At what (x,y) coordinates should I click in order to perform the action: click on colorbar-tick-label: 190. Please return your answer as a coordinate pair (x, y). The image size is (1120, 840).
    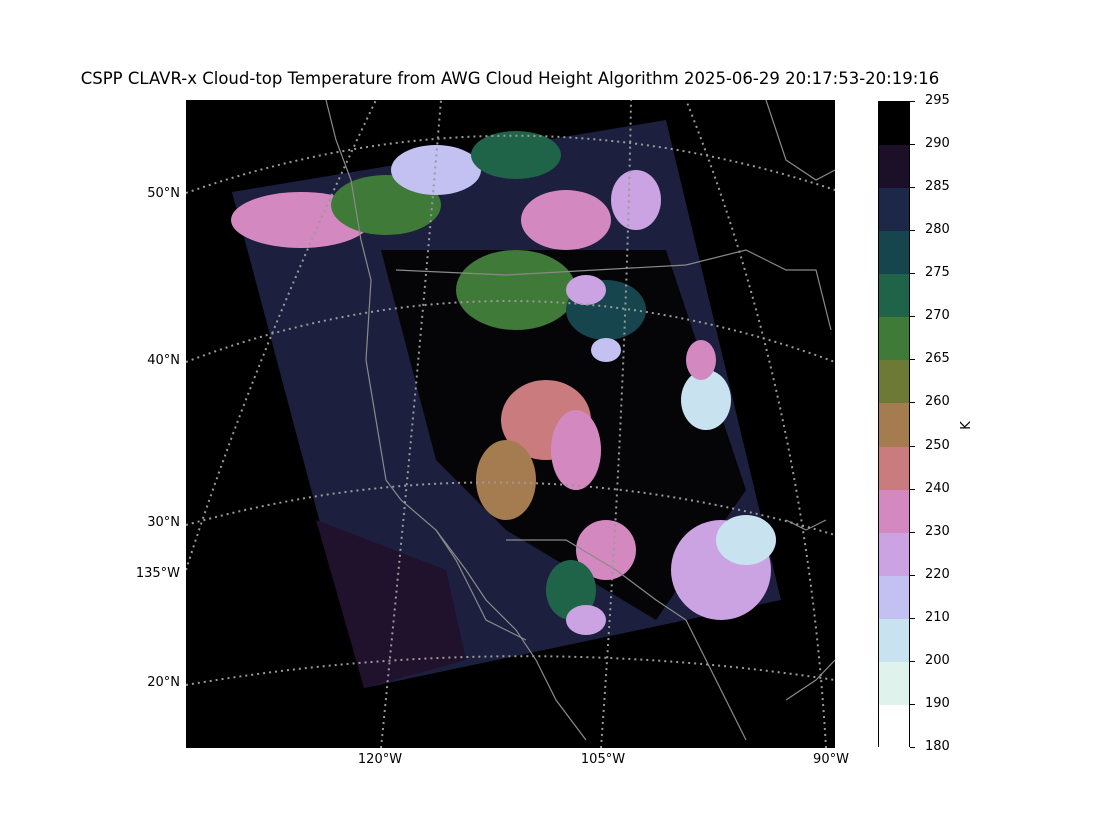
    Looking at the image, I should click on (937, 703).